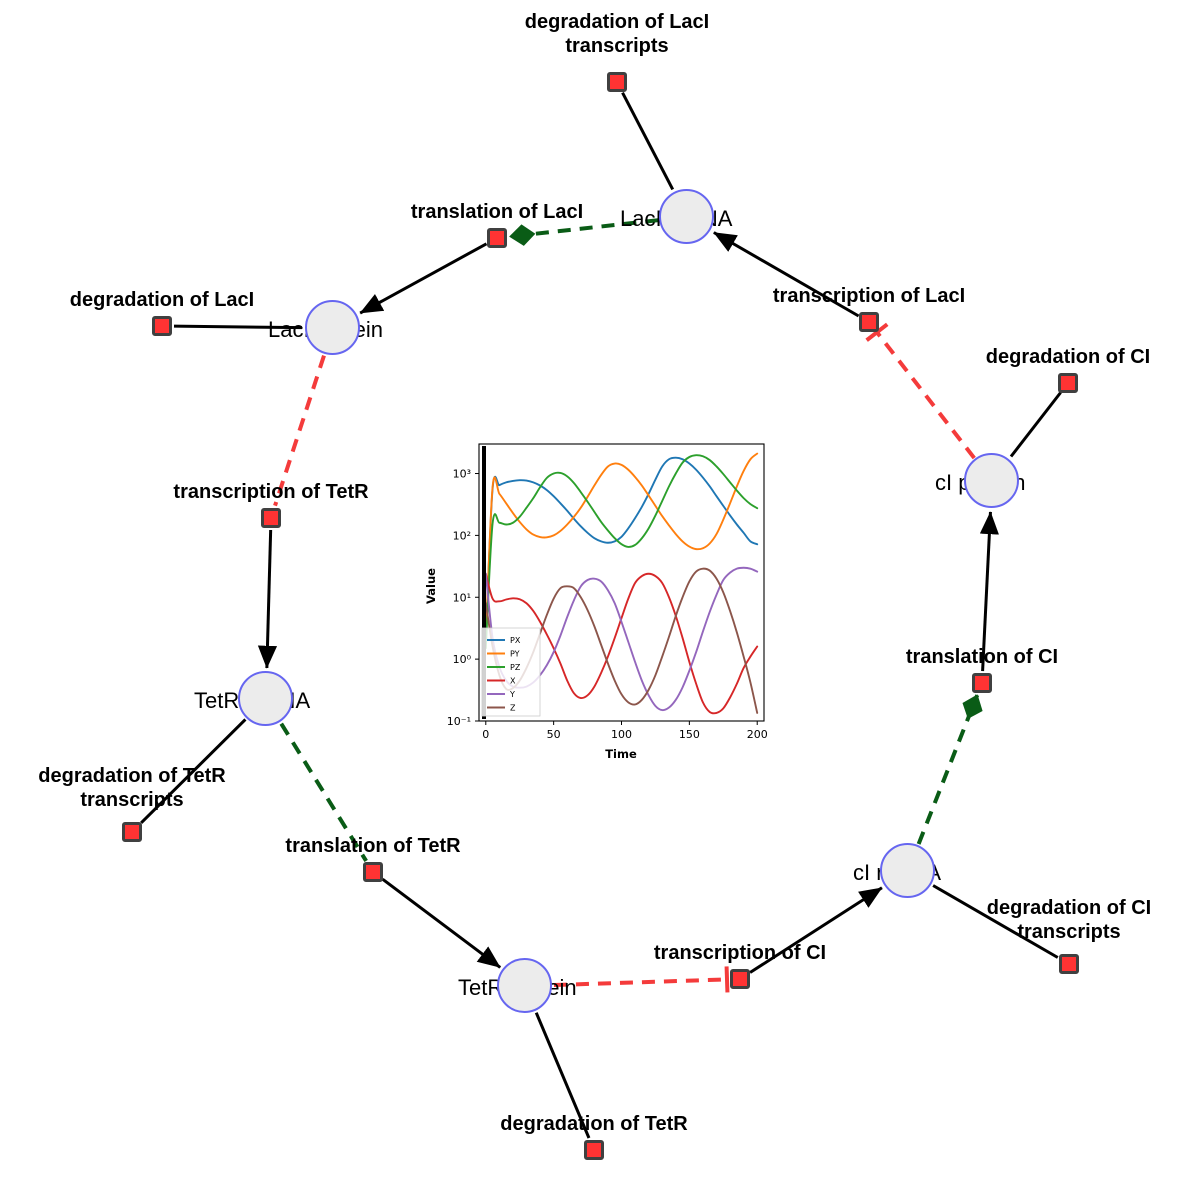  I want to click on species-node-laci_prot, so click(332, 327).